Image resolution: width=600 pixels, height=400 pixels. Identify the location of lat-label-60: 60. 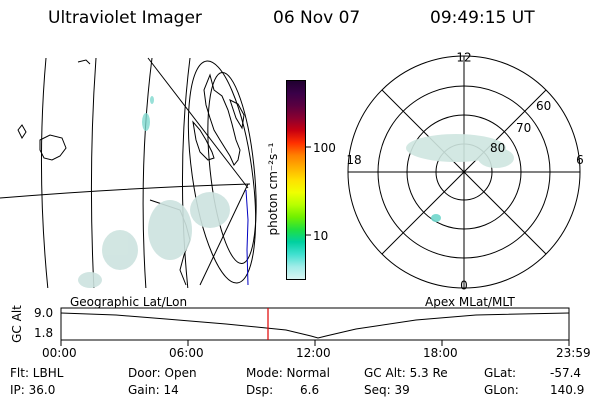
(543, 106).